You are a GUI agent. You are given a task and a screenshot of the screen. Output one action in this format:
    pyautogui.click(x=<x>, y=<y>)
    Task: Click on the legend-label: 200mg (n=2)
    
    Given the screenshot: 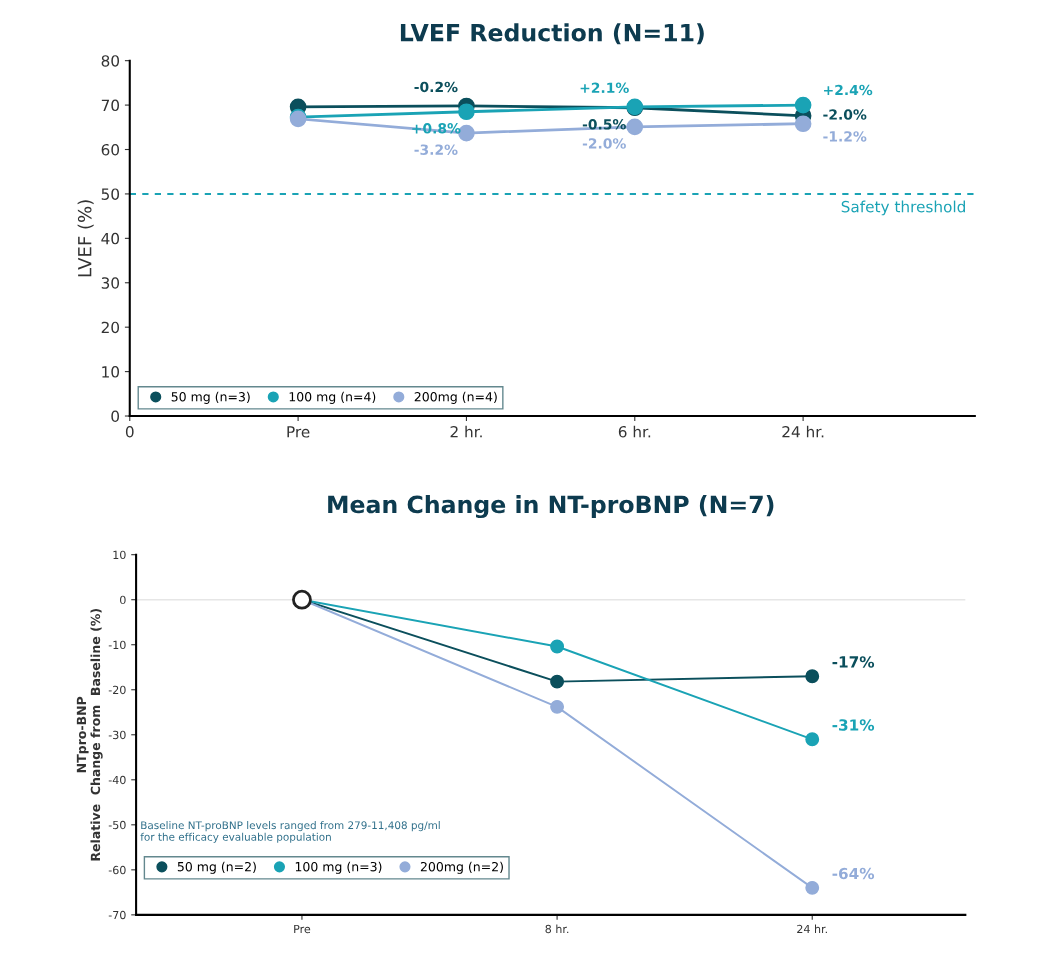 What is the action you would take?
    pyautogui.click(x=461, y=867)
    